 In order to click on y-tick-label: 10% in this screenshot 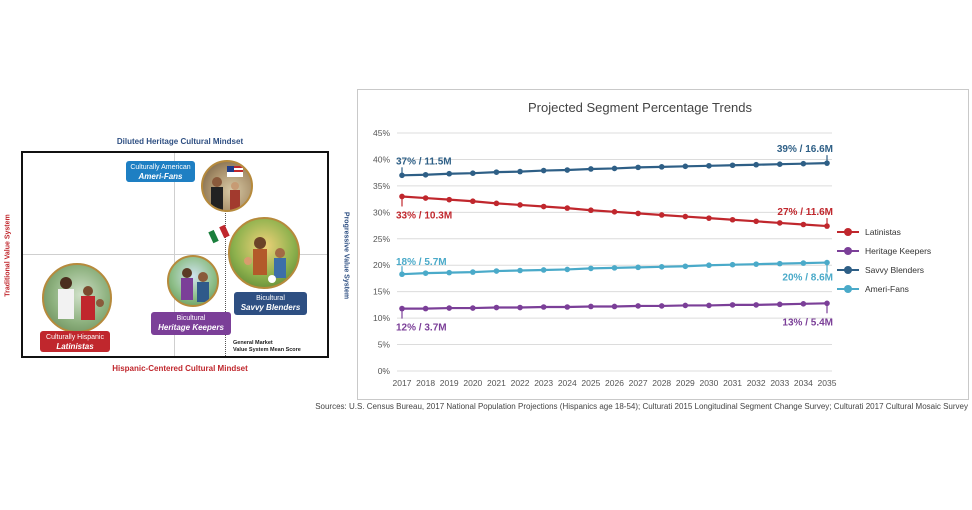, I will do `click(381, 318)`.